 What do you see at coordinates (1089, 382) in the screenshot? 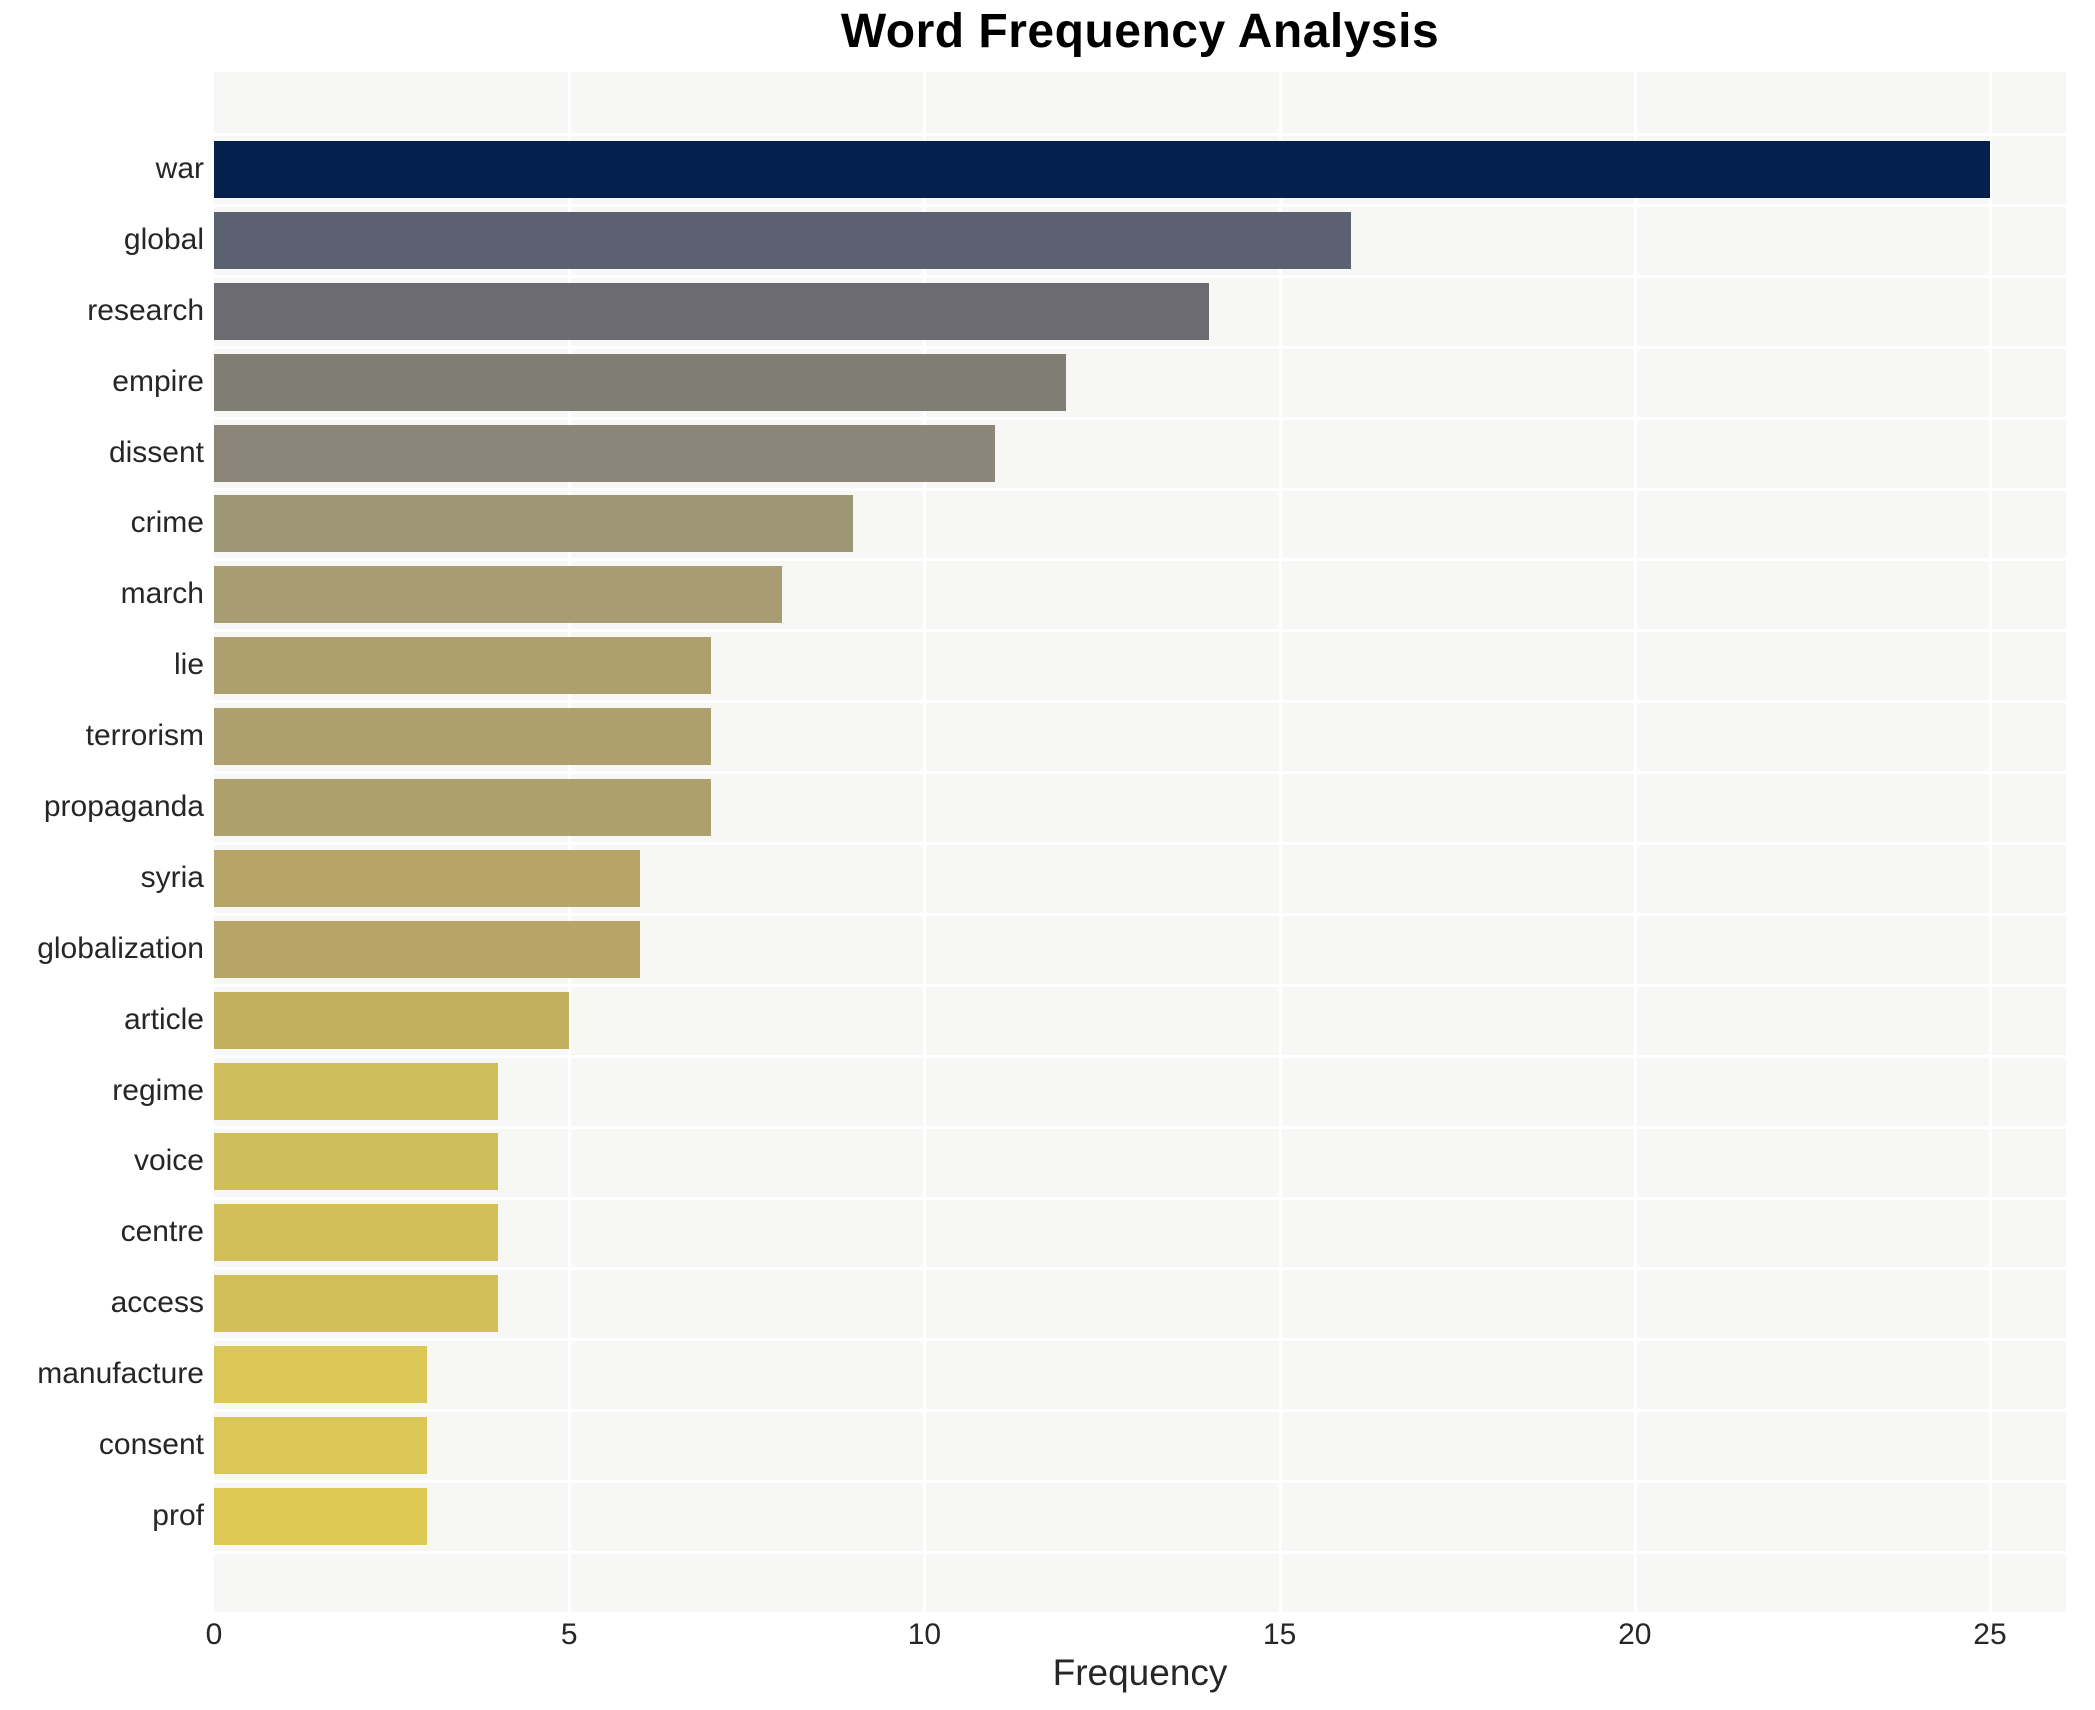
I see `bar-row-empire: empire` at bounding box center [1089, 382].